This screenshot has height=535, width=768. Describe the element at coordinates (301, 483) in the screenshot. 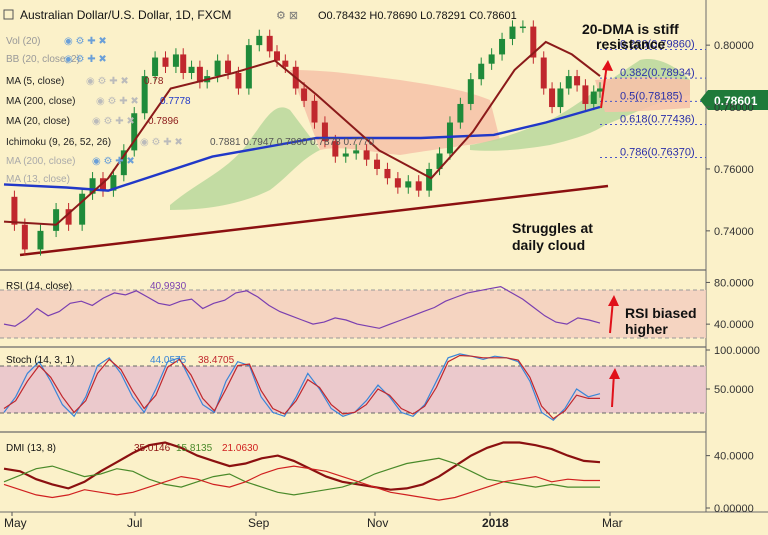

I see `dmi-minus-line` at that location.